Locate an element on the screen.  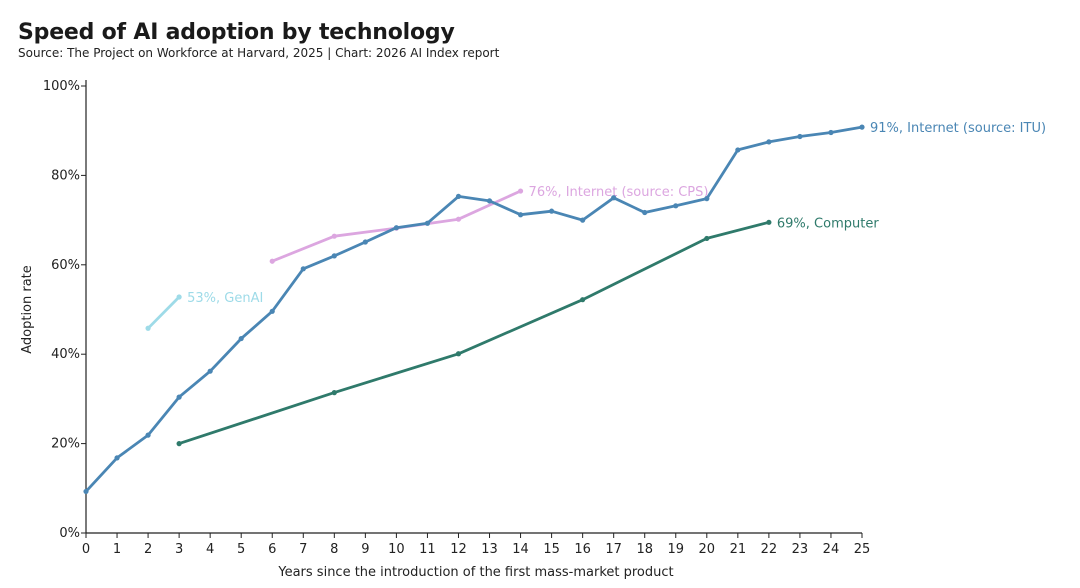
x-tick-label: 10 is located at coordinates (396, 549).